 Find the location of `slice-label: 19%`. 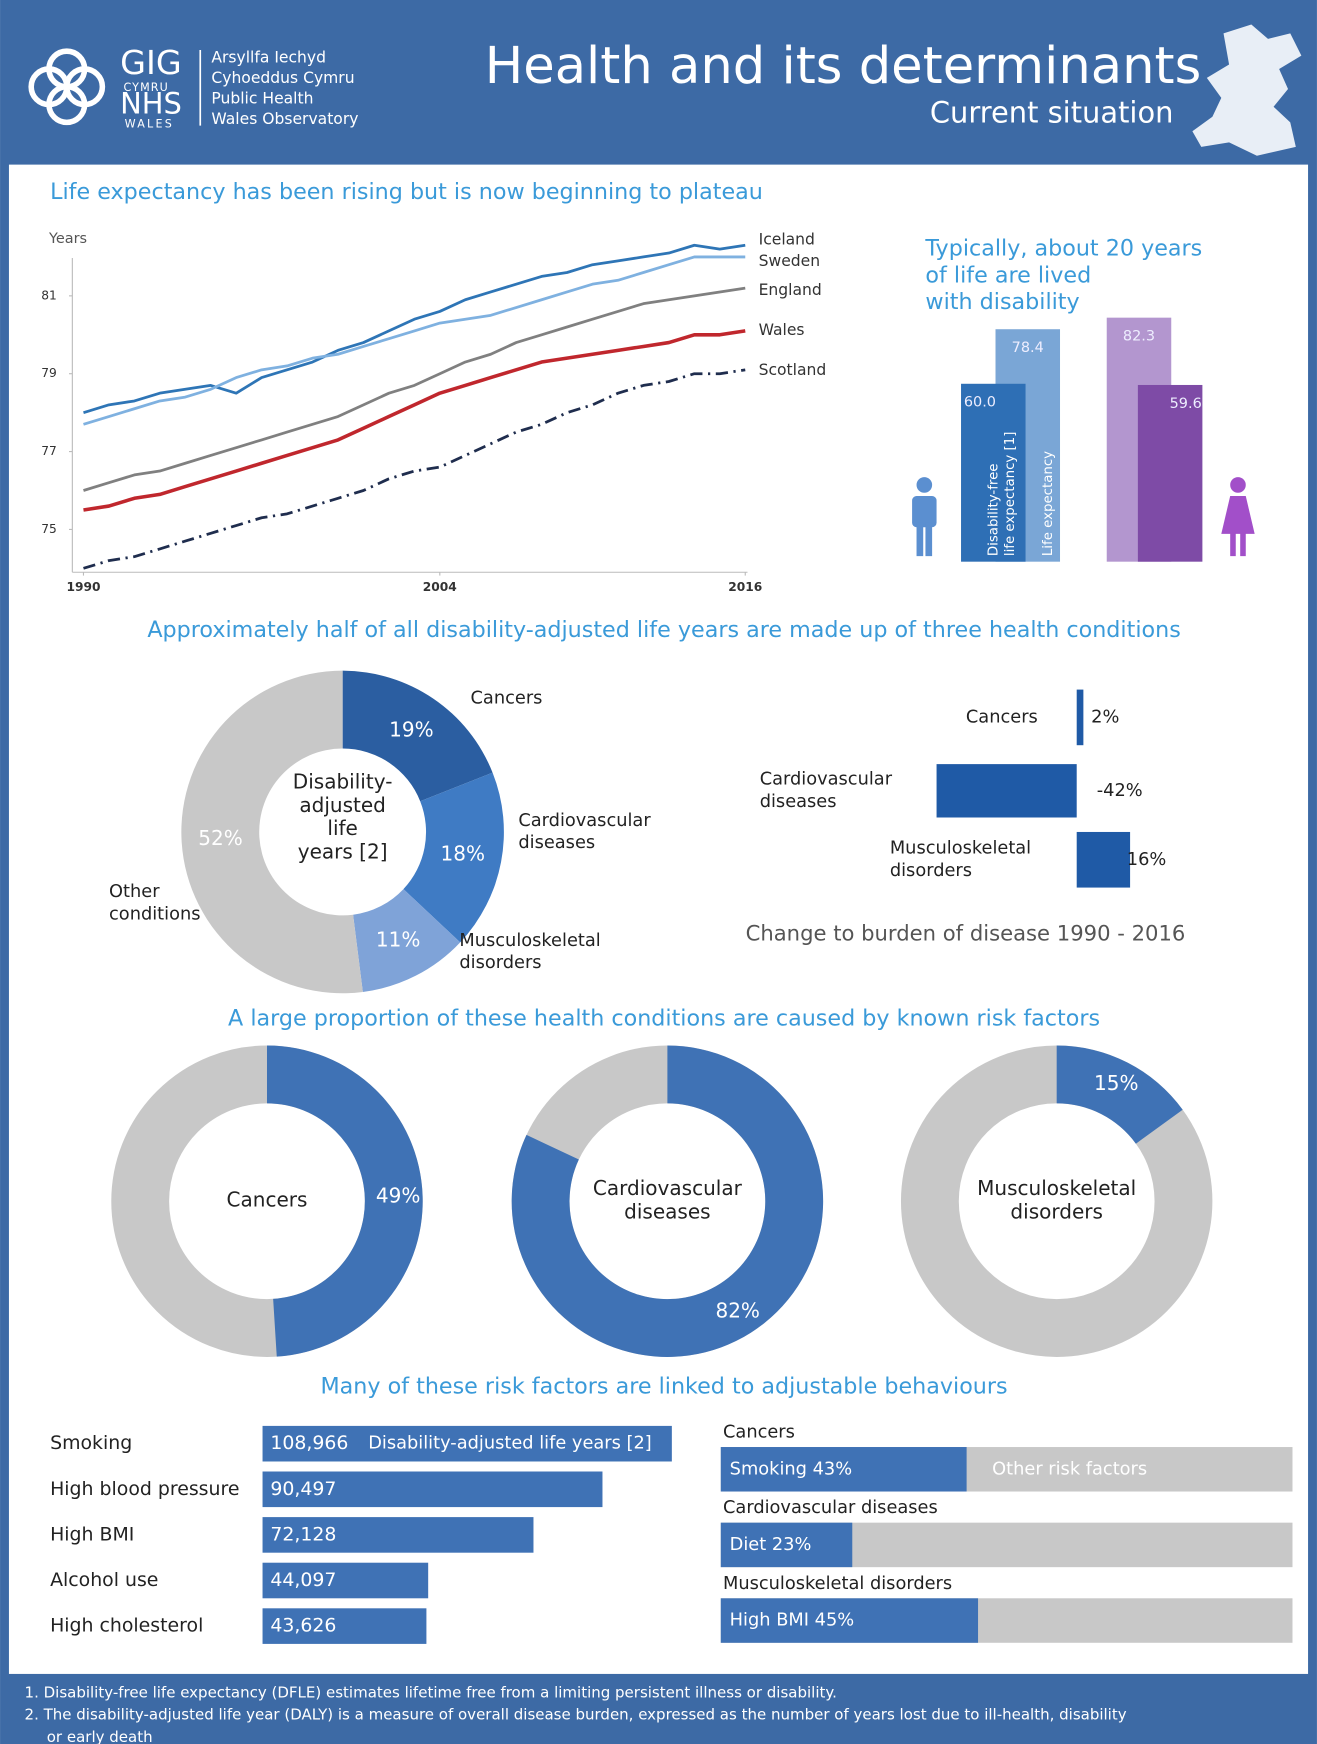

slice-label: 19% is located at coordinates (411, 729).